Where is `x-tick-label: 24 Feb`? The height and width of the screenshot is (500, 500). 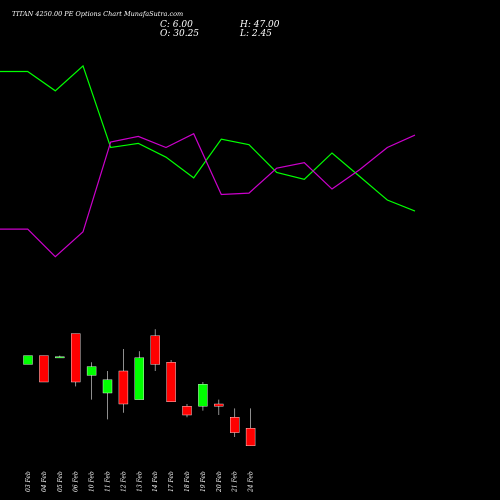 x-tick-label: 24 Feb is located at coordinates (251, 482).